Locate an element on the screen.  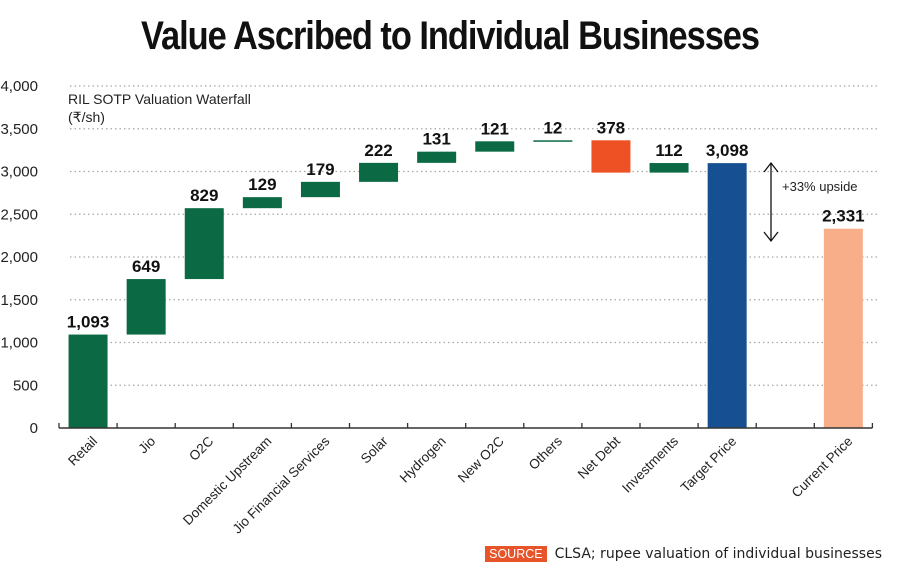
x-label: Jio Financial Services is located at coordinates (281, 484).